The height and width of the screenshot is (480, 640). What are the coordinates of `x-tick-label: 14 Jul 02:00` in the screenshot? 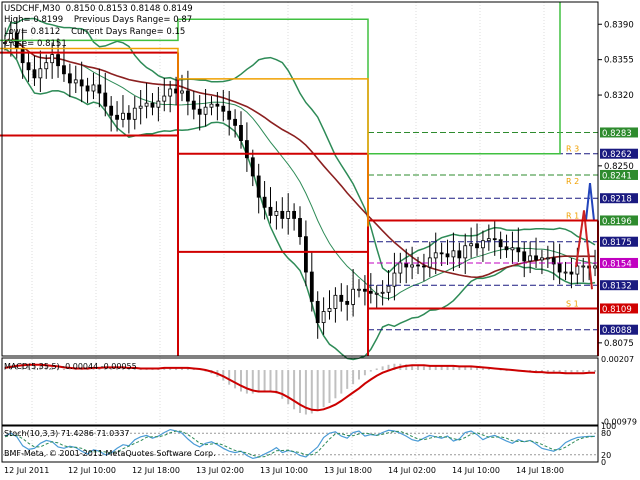 It's located at (412, 470).